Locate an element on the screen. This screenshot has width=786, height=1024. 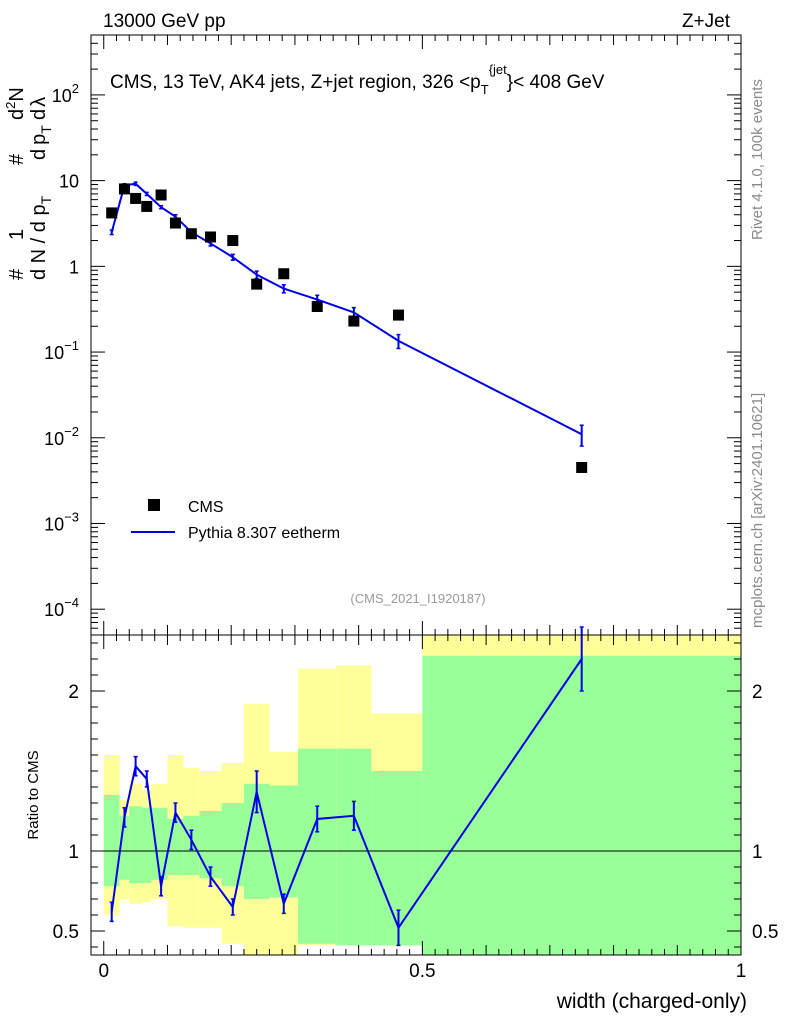
process-label: Z+Jet is located at coordinates (706, 21).